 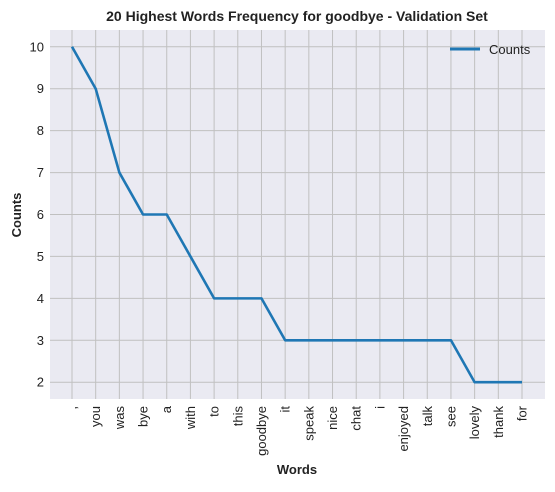 What do you see at coordinates (166, 409) in the screenshot?
I see `x-tick-label: a` at bounding box center [166, 409].